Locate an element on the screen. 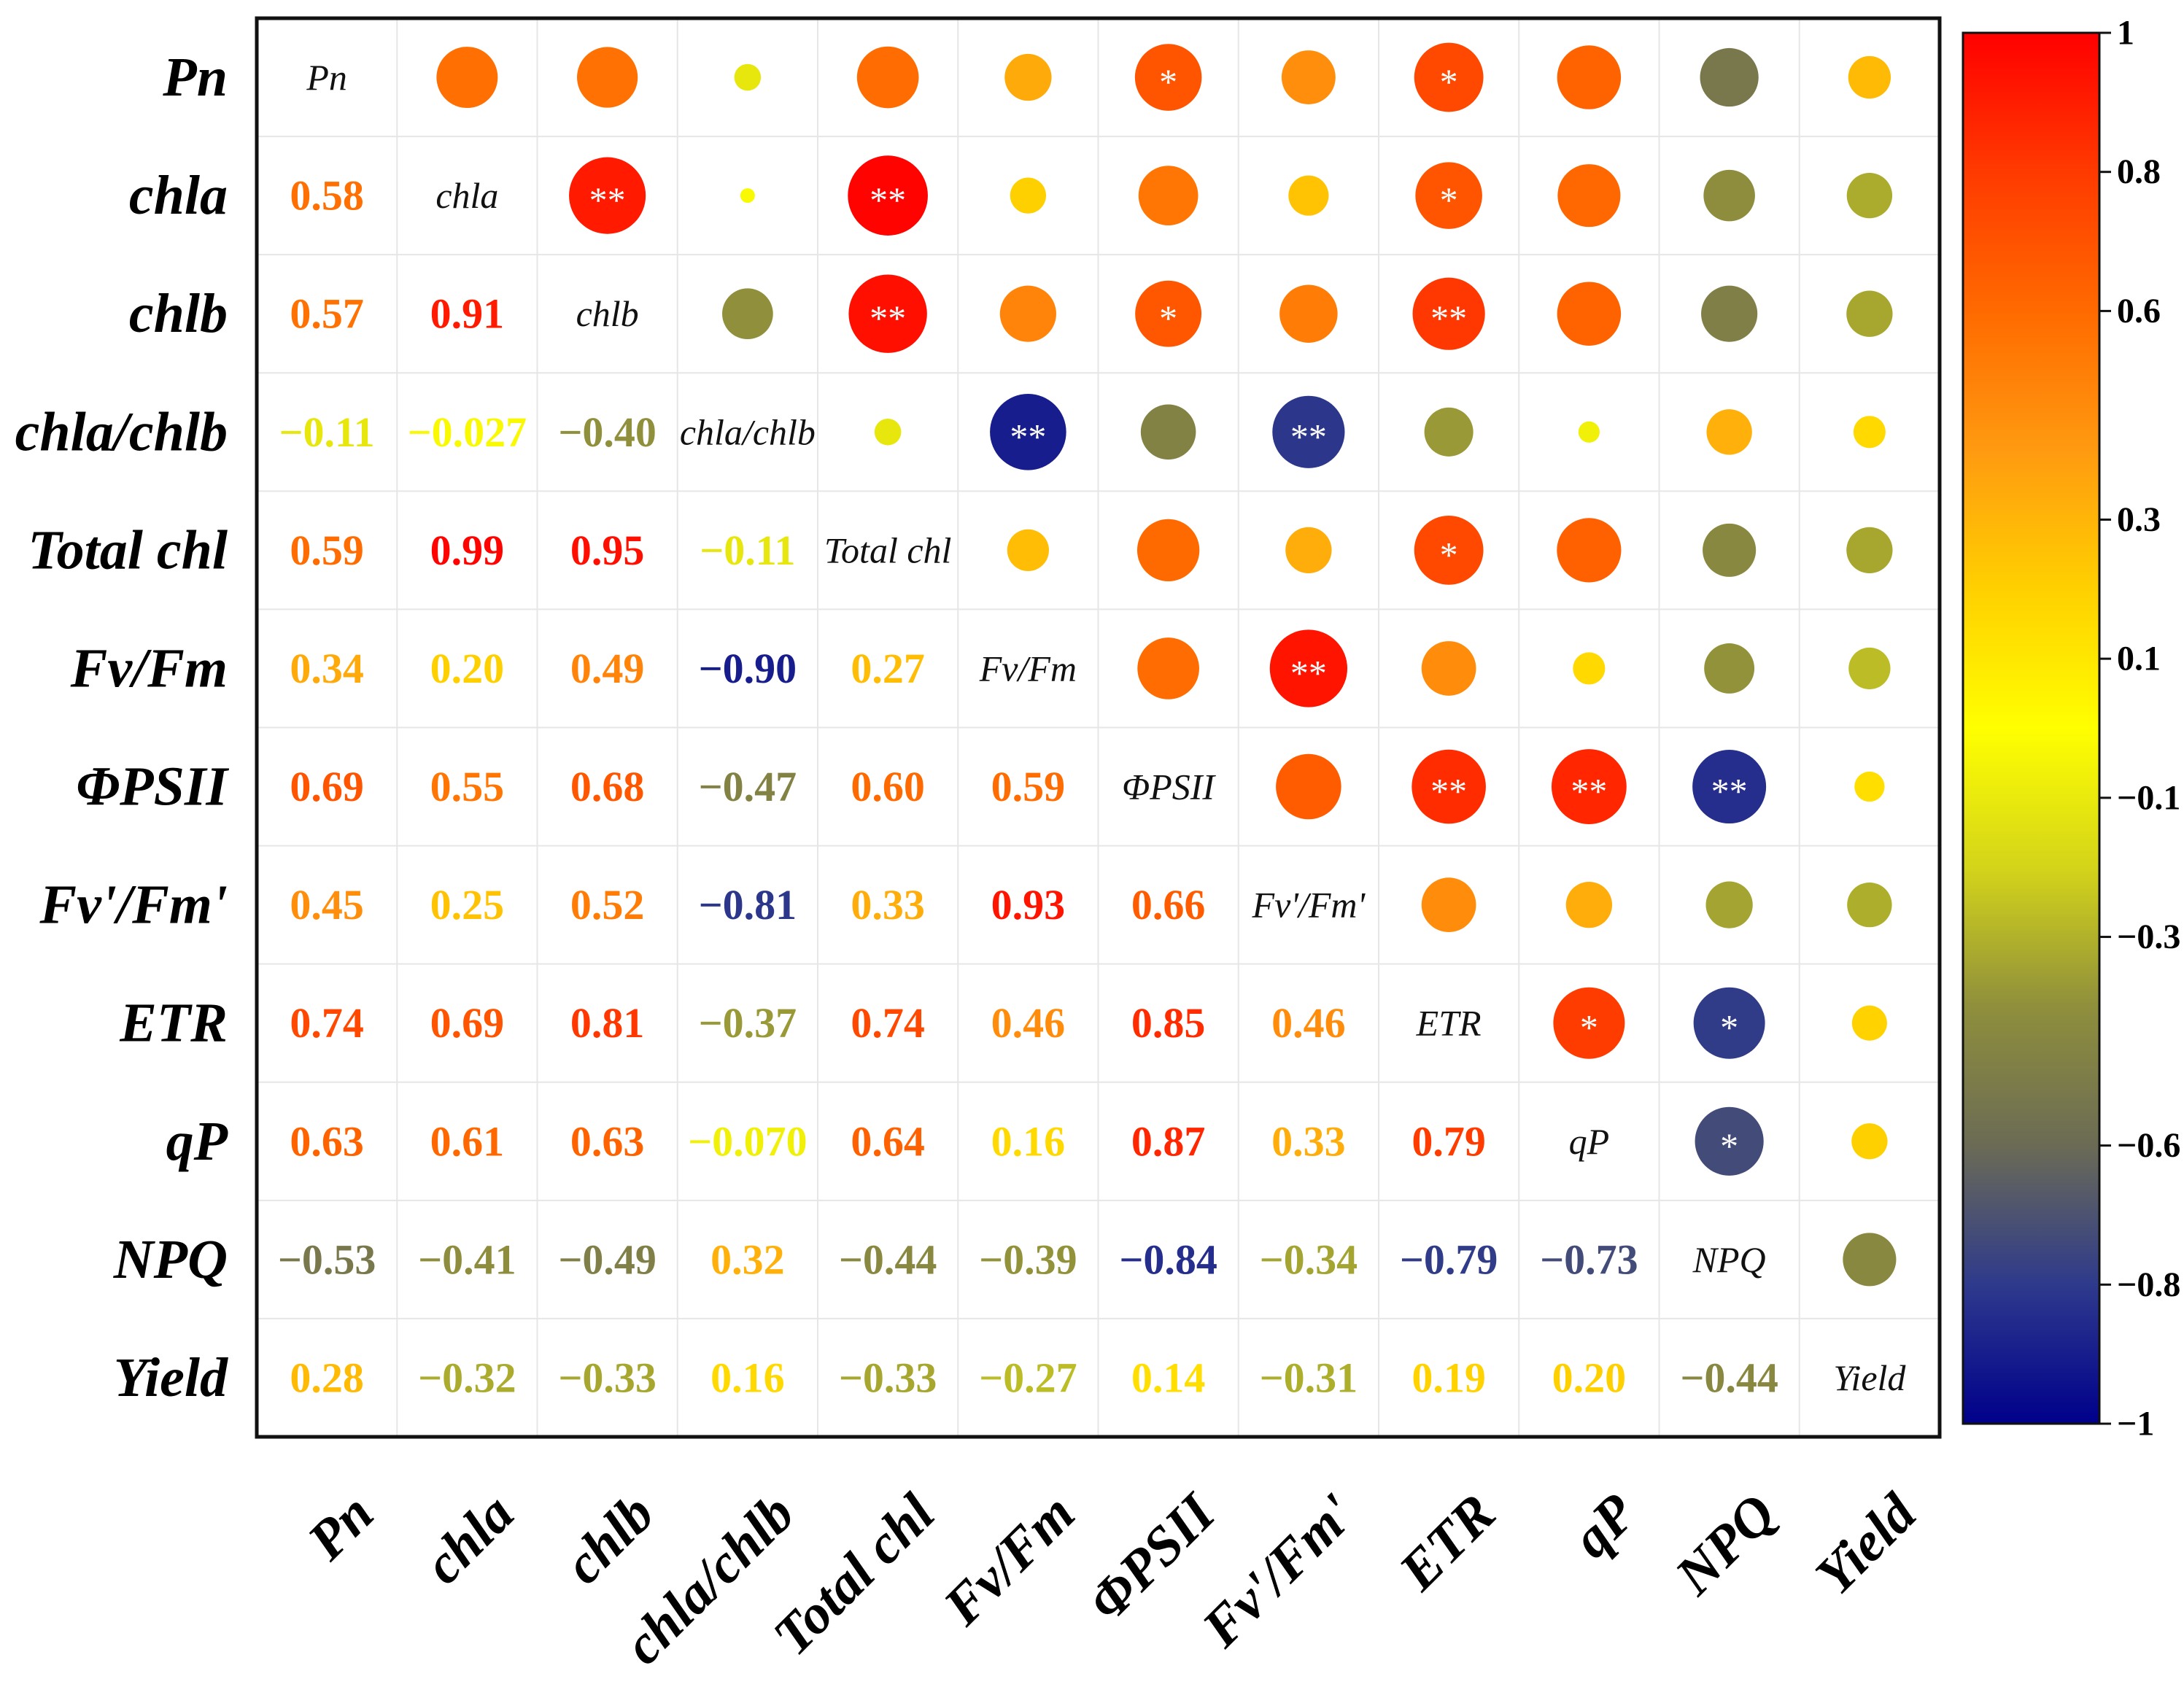 This screenshot has width=2184, height=1687. diagonal-label: ΦPSII is located at coordinates (1169, 787).